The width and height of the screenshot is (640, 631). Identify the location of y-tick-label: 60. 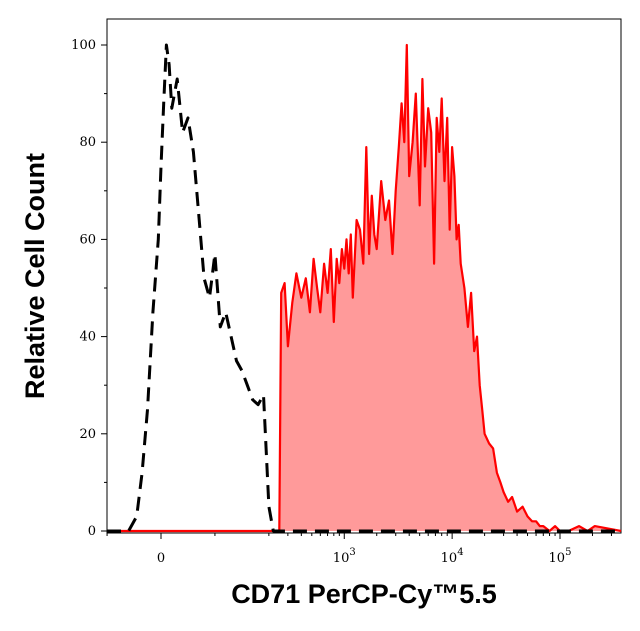
(87, 239).